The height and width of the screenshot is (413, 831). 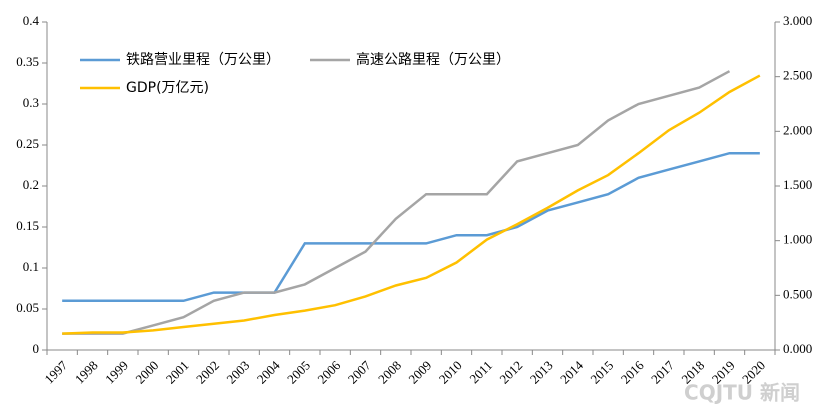 I want to click on y2-tick-label: 2.500, so click(x=797, y=75).